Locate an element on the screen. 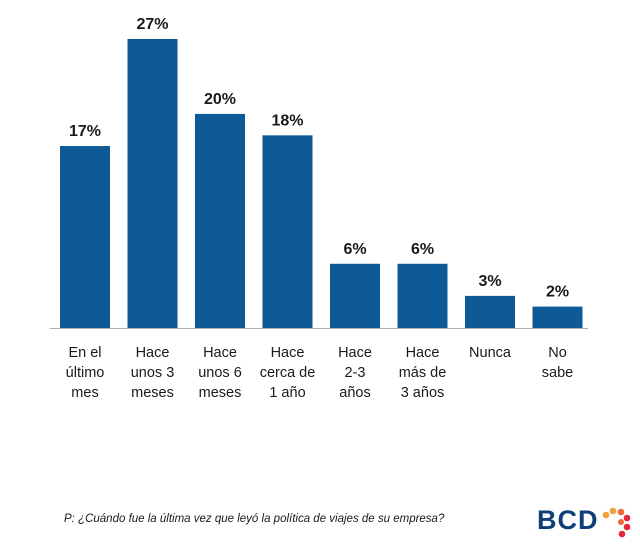  category-label: unos 3 is located at coordinates (153, 373).